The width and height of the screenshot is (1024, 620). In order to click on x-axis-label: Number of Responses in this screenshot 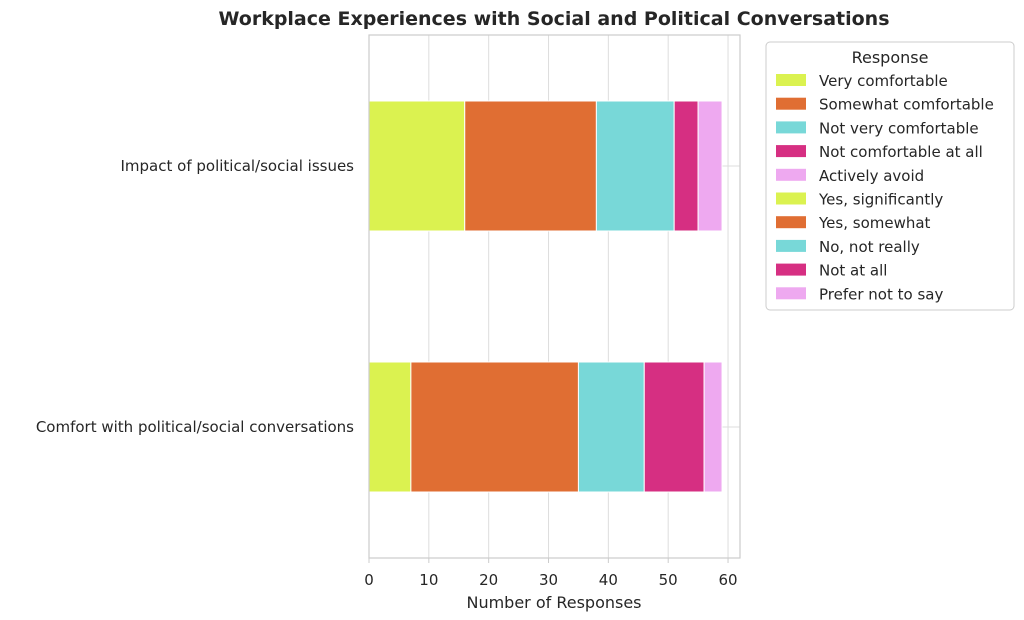, I will do `click(553, 602)`.